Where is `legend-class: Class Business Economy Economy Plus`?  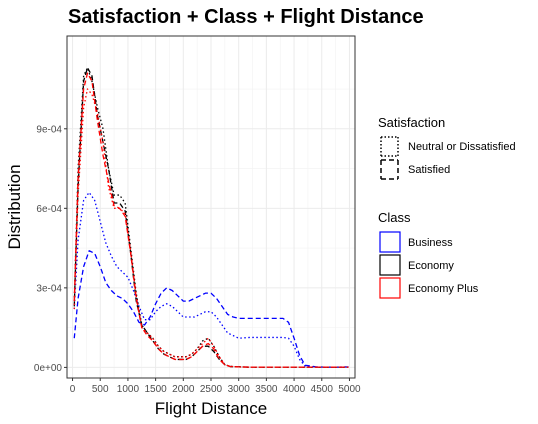
legend-class: Class Business Economy Economy Plus is located at coordinates (428, 254).